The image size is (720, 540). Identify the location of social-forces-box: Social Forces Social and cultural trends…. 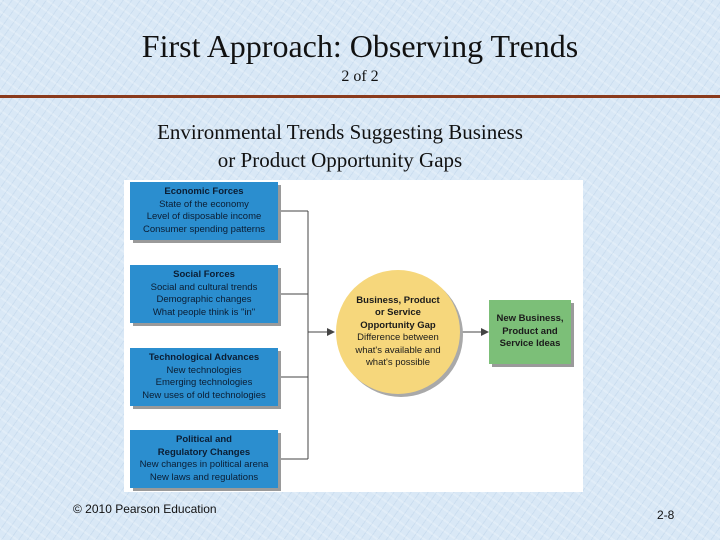
(204, 294).